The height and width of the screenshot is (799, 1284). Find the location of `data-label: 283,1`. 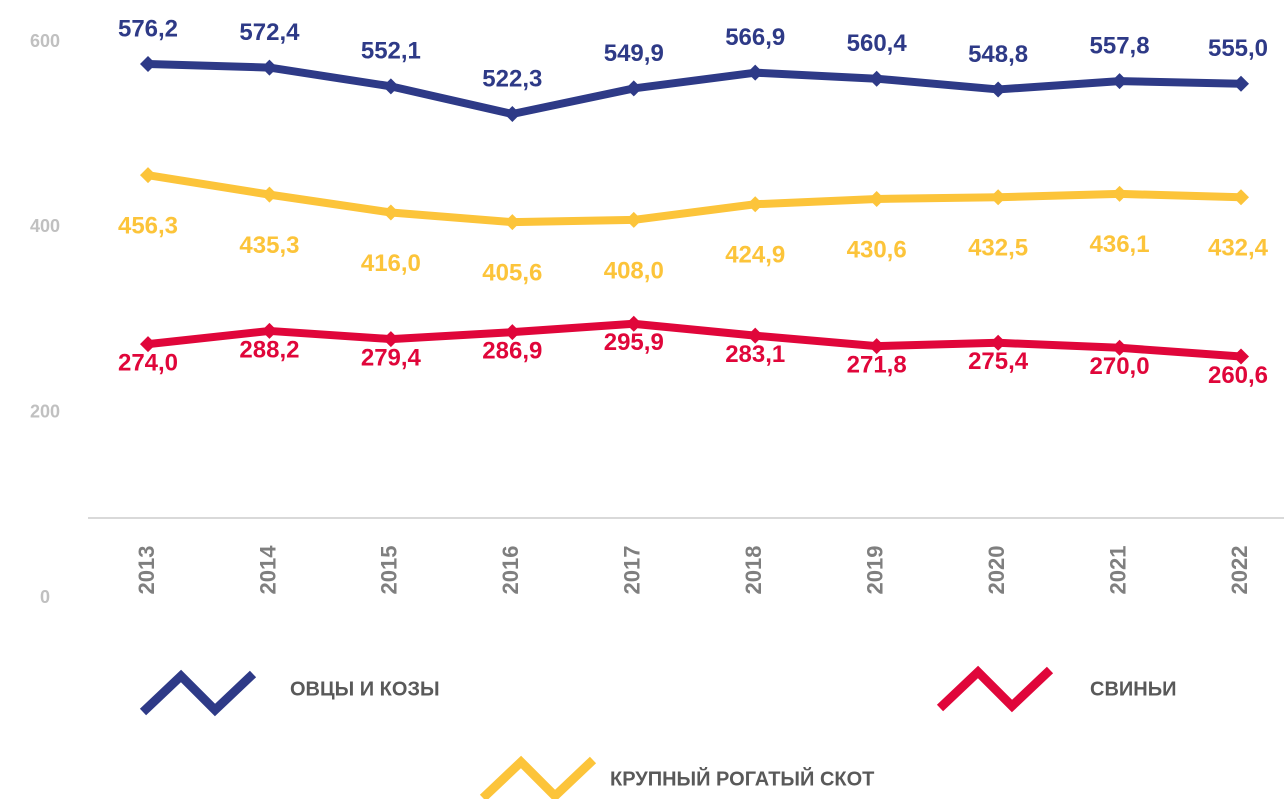

data-label: 283,1 is located at coordinates (755, 354).